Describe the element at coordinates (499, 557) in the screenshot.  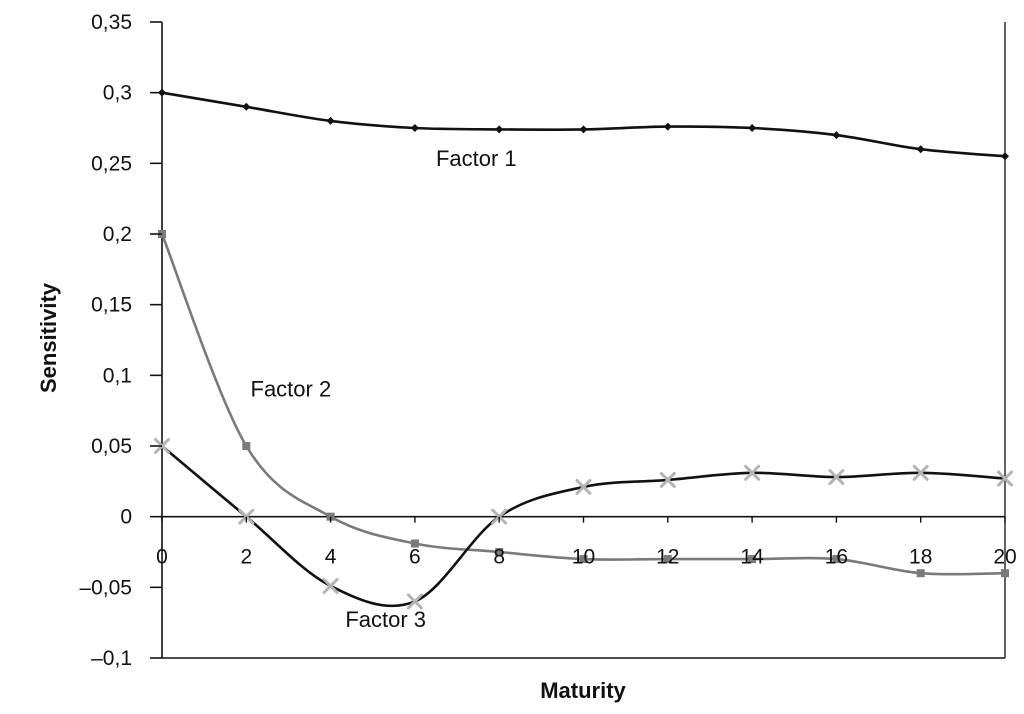
I see `x-tick-label: 8` at that location.